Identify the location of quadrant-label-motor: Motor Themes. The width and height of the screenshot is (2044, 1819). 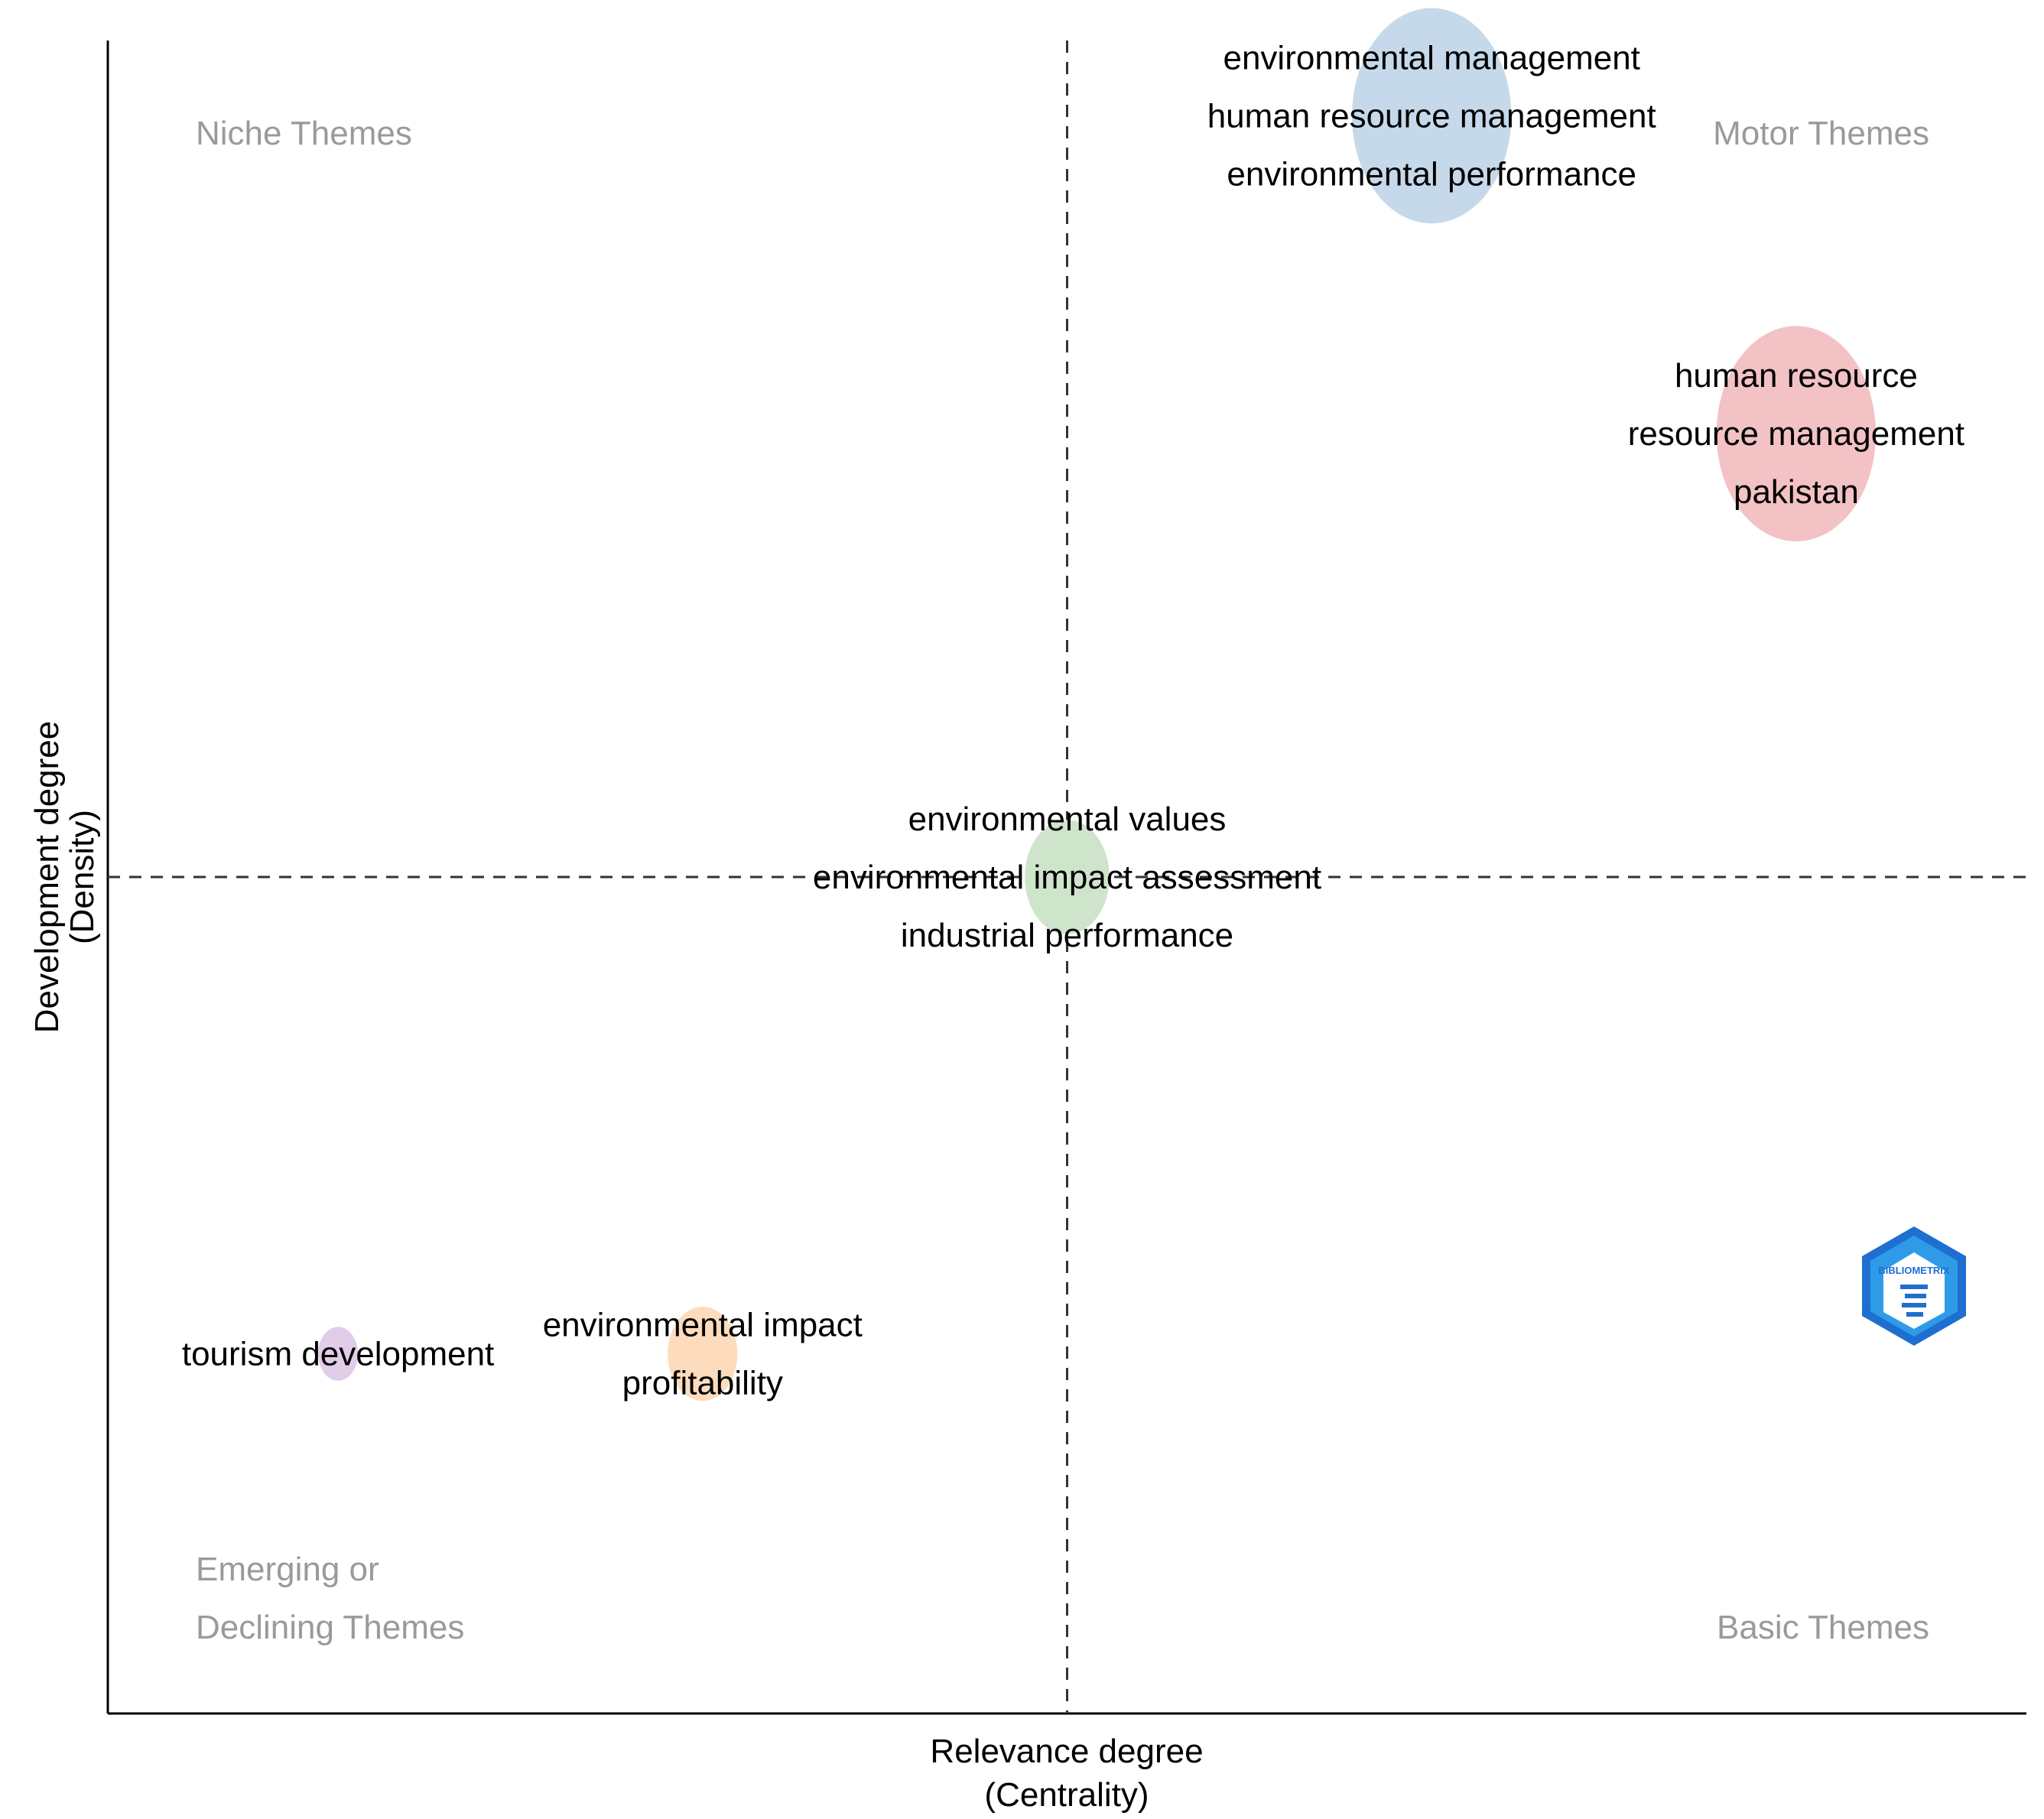
(1821, 133).